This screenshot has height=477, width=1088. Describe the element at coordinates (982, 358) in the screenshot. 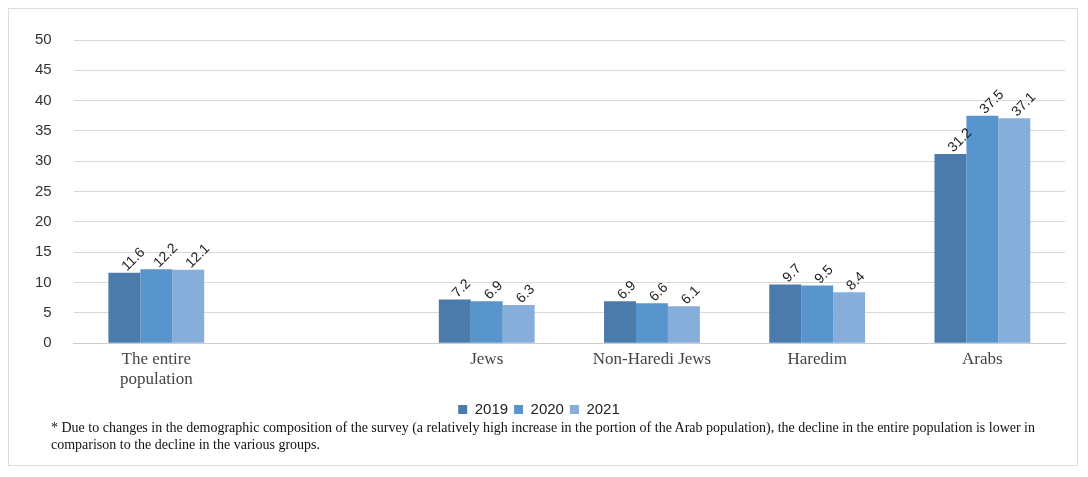

I see `x-tick-label: Arabs` at that location.